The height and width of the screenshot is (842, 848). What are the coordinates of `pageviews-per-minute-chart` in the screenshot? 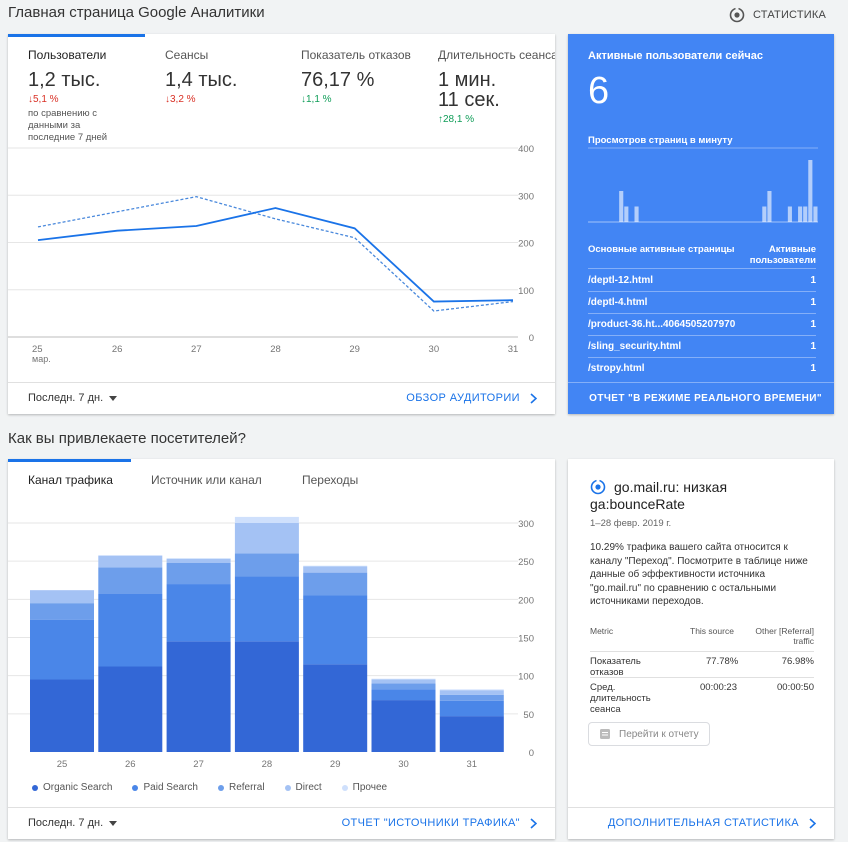 It's located at (703, 185).